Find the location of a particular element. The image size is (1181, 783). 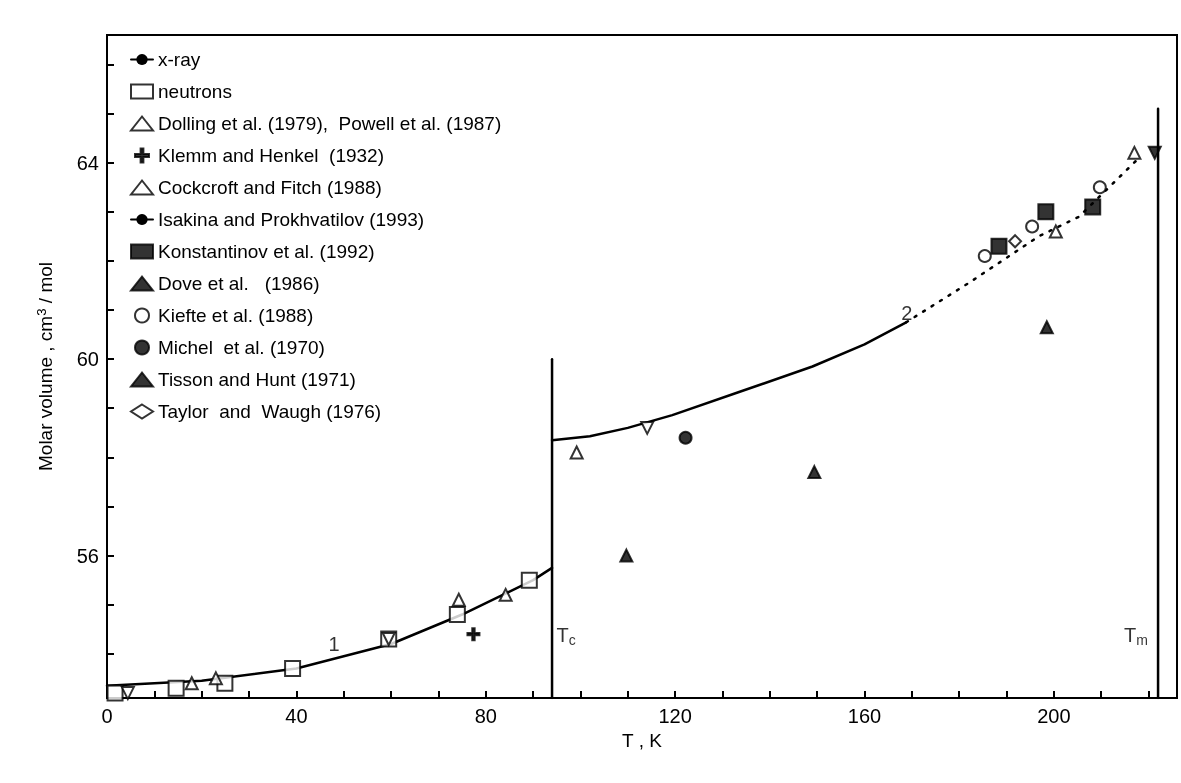

legend-label: Taylor and Waugh (1976) is located at coordinates (270, 411).